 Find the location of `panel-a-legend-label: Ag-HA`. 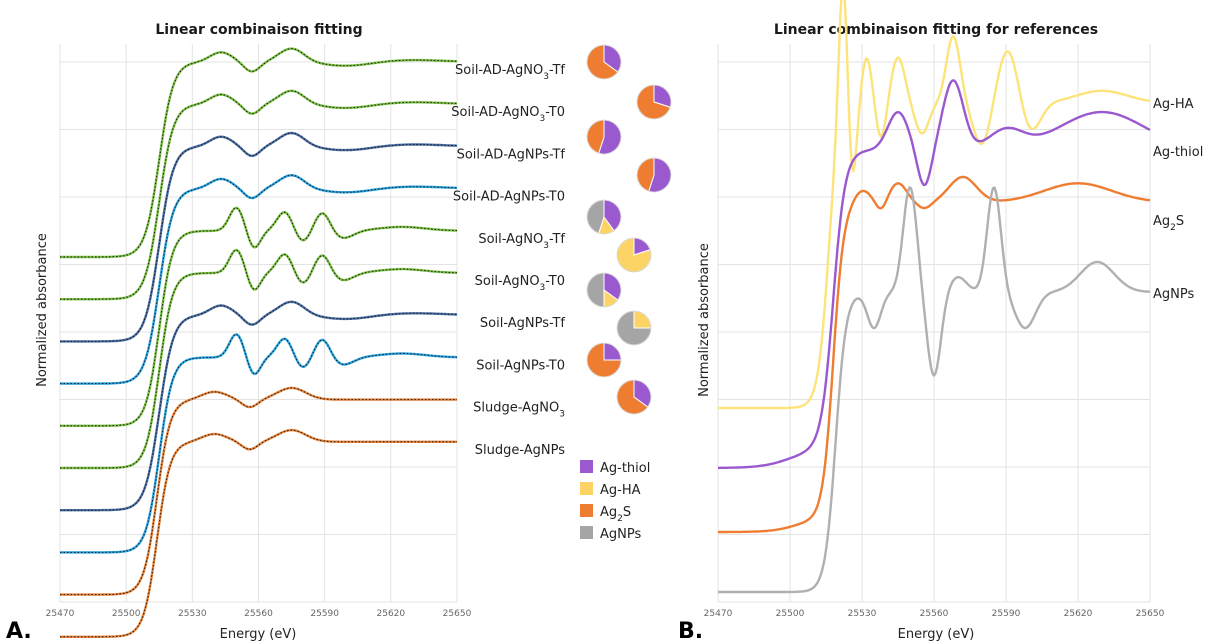

panel-a-legend-label: Ag-HA is located at coordinates (620, 490).